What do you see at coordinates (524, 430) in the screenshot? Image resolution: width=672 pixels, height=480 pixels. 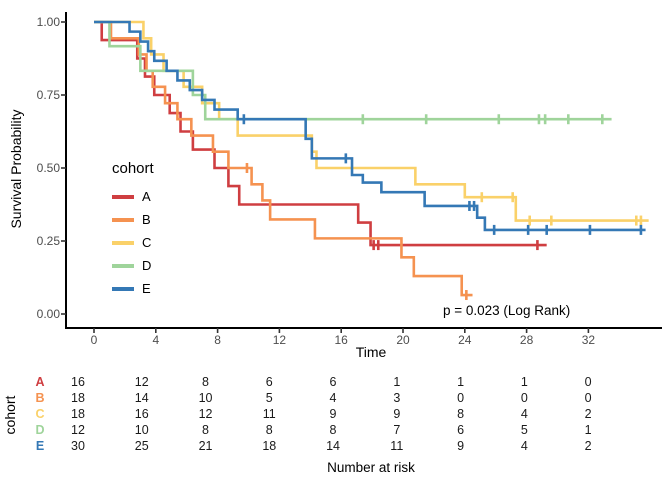 I see `risk-count-D-t28: 5` at bounding box center [524, 430].